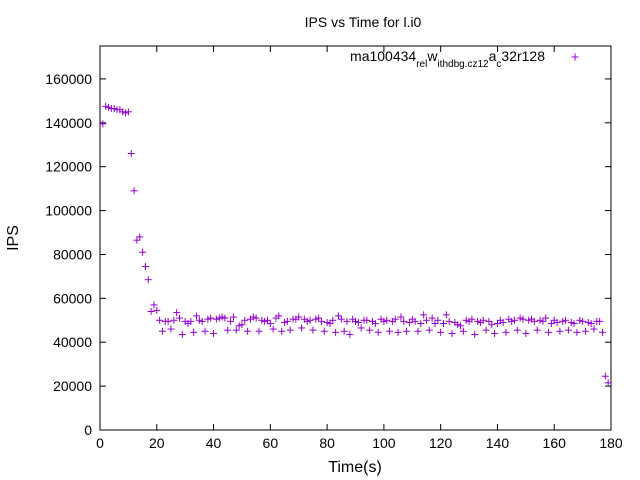 The height and width of the screenshot is (480, 640). What do you see at coordinates (447, 59) in the screenshot?
I see `legend-entry-label: ma100434relwithdbg.cz12ac32r128` at bounding box center [447, 59].